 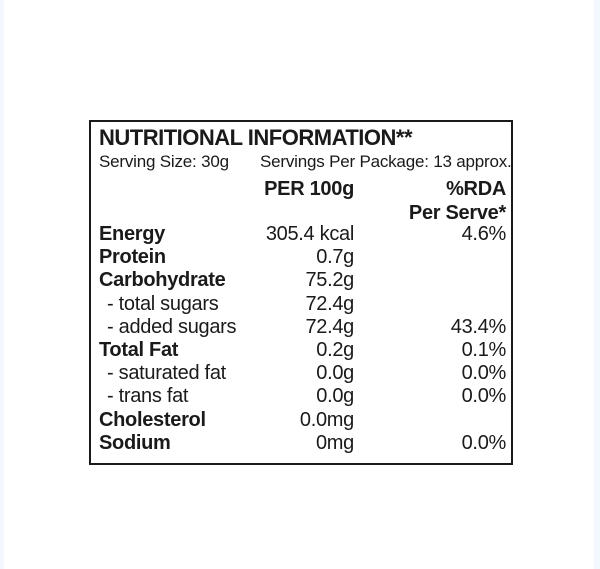 I want to click on table-row-trans-fat: 0.0g 0.0% - trans fat, so click(x=301, y=396).